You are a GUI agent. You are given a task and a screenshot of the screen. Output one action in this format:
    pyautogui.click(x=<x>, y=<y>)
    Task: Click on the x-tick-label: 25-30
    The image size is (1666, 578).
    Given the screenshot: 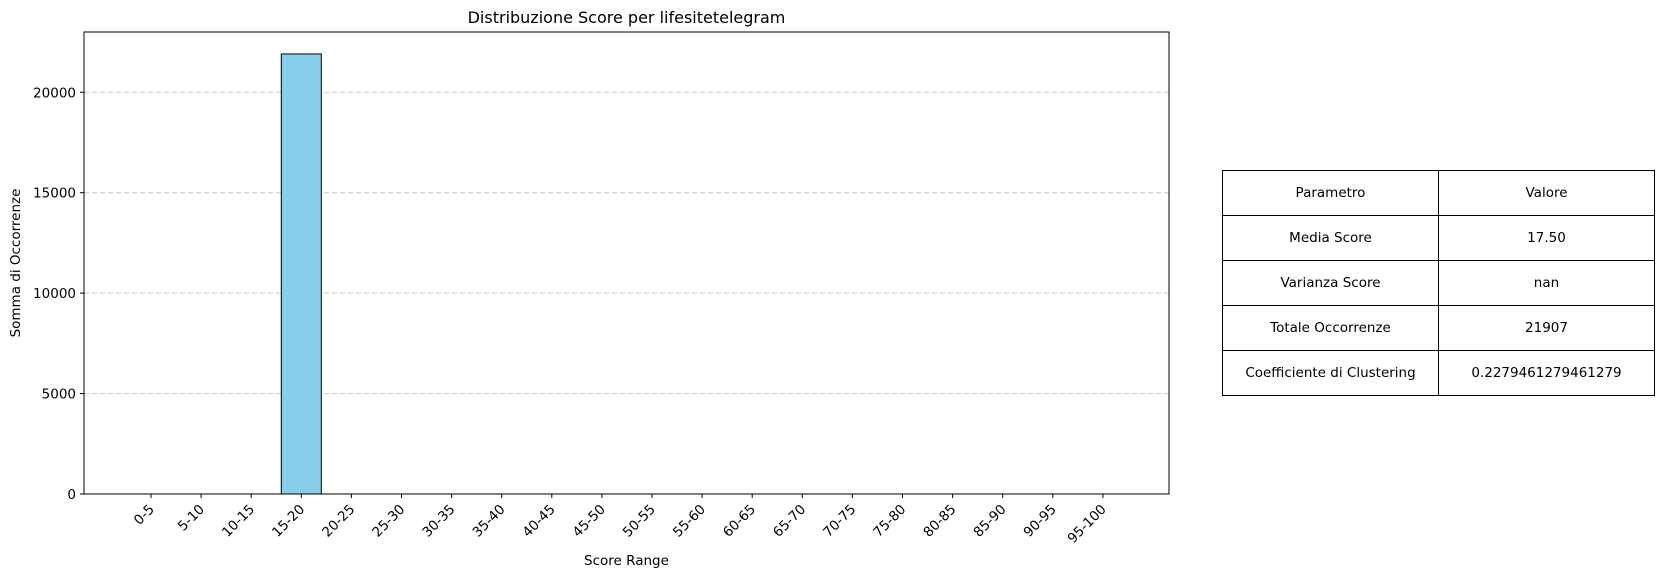 What is the action you would take?
    pyautogui.click(x=388, y=521)
    